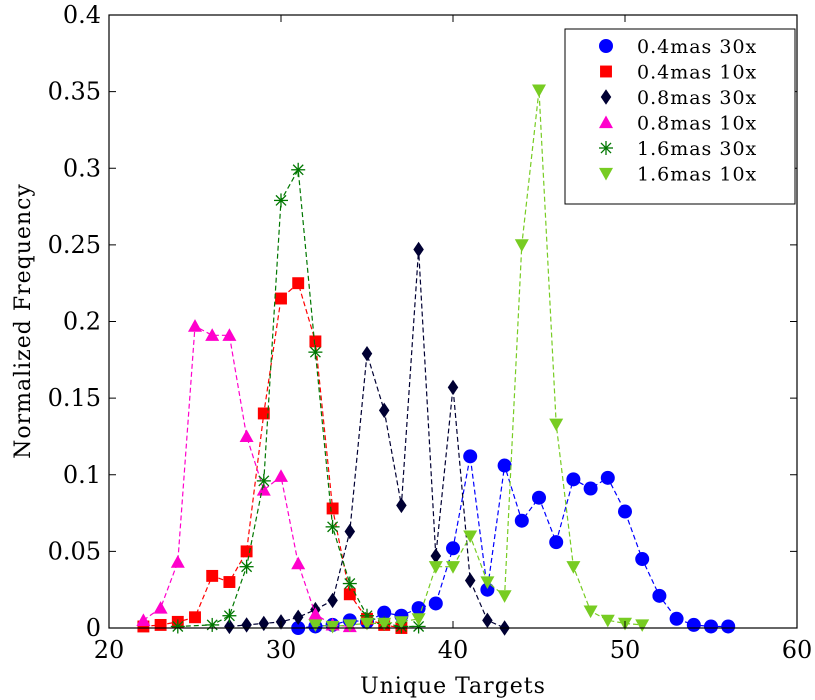  What do you see at coordinates (797, 650) in the screenshot?
I see `x-tick-label-4: 60` at bounding box center [797, 650].